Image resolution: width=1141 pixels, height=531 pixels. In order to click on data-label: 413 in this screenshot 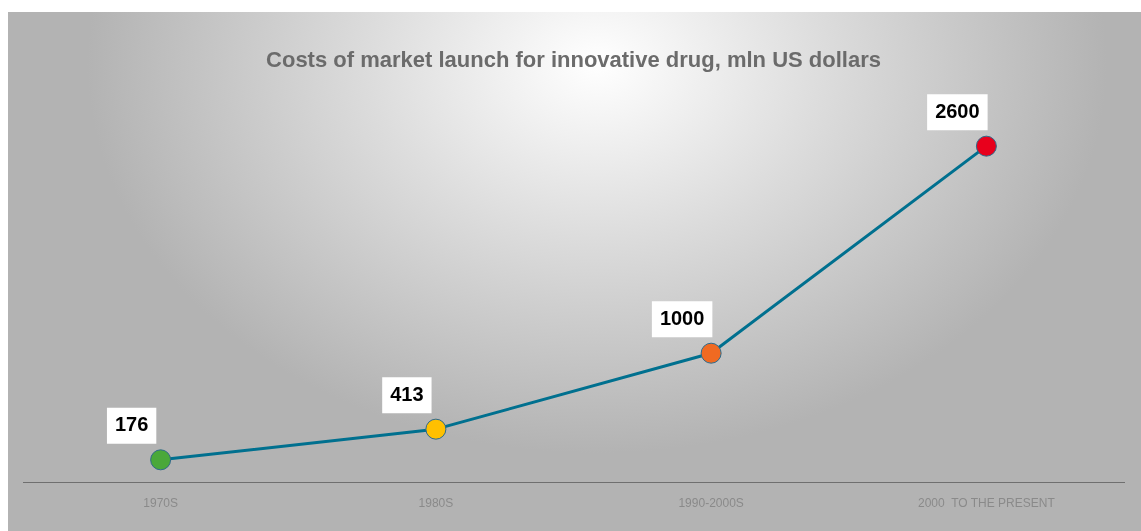, I will do `click(407, 393)`.